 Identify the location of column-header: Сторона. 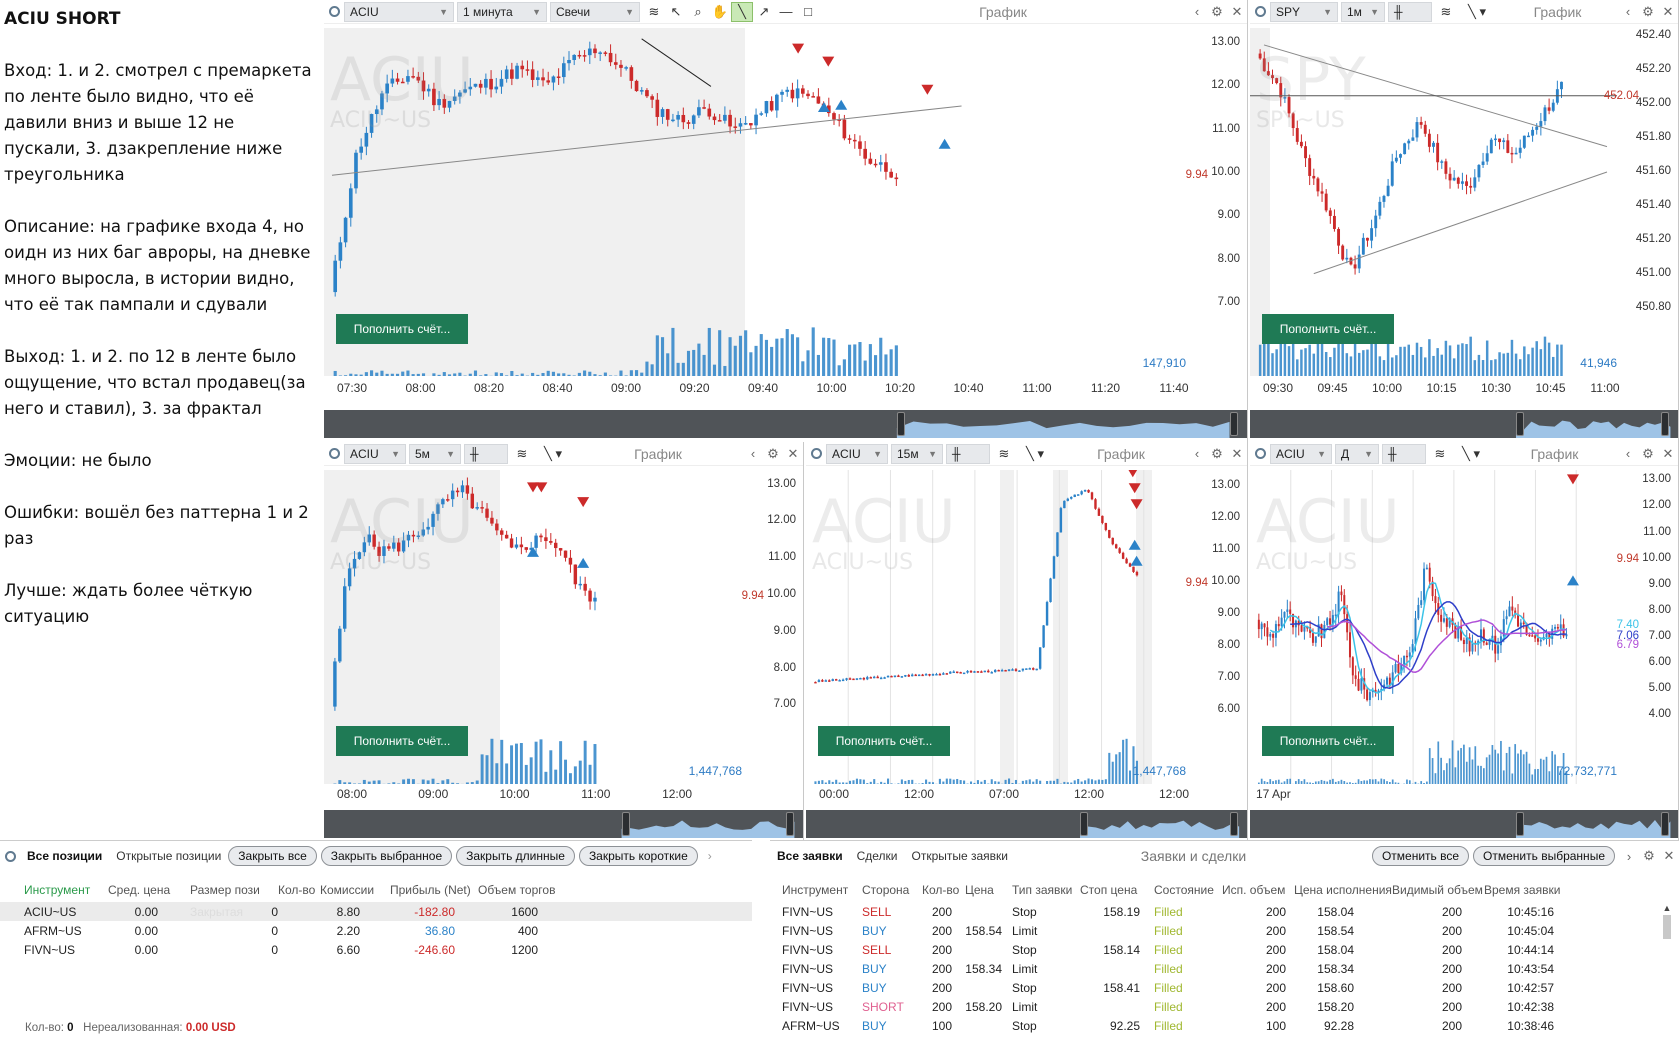
(886, 890).